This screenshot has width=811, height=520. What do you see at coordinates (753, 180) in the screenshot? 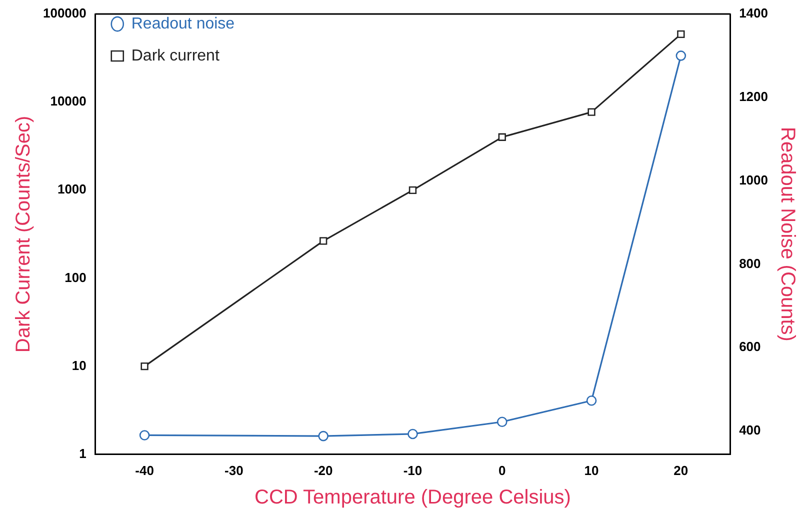
I see `y2-tick-label: 1000` at bounding box center [753, 180].